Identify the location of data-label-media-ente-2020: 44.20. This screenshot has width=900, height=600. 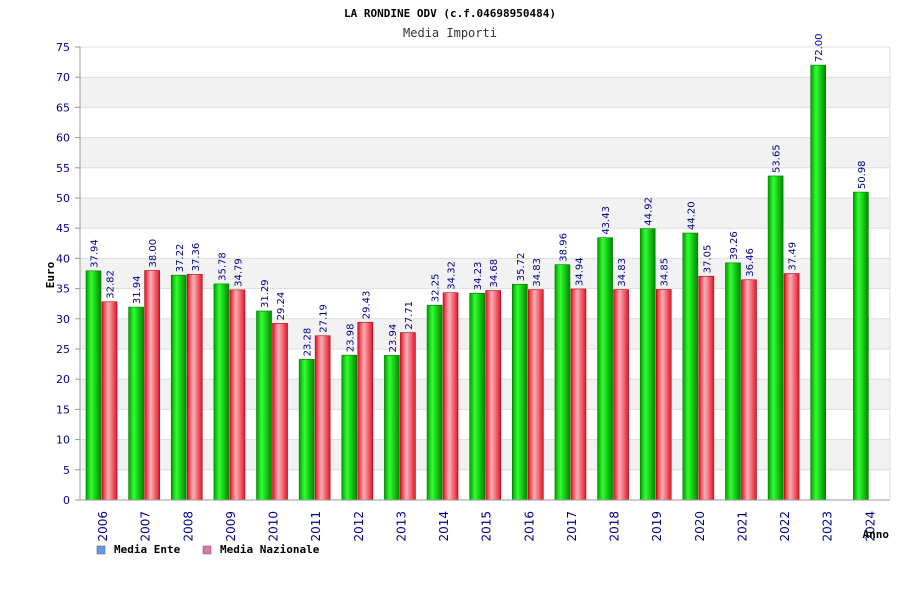
(691, 215).